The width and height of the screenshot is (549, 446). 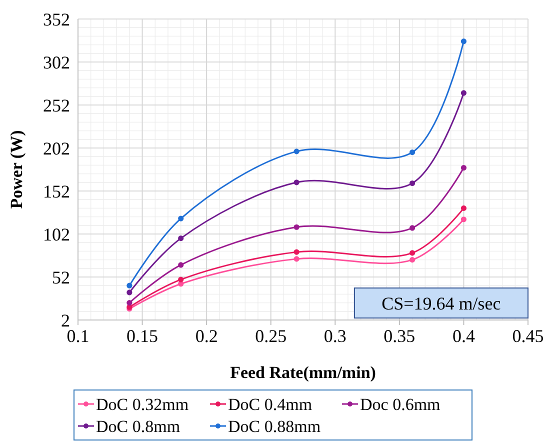 What do you see at coordinates (206, 336) in the screenshot?
I see `x-tick-label: 0.2` at bounding box center [206, 336].